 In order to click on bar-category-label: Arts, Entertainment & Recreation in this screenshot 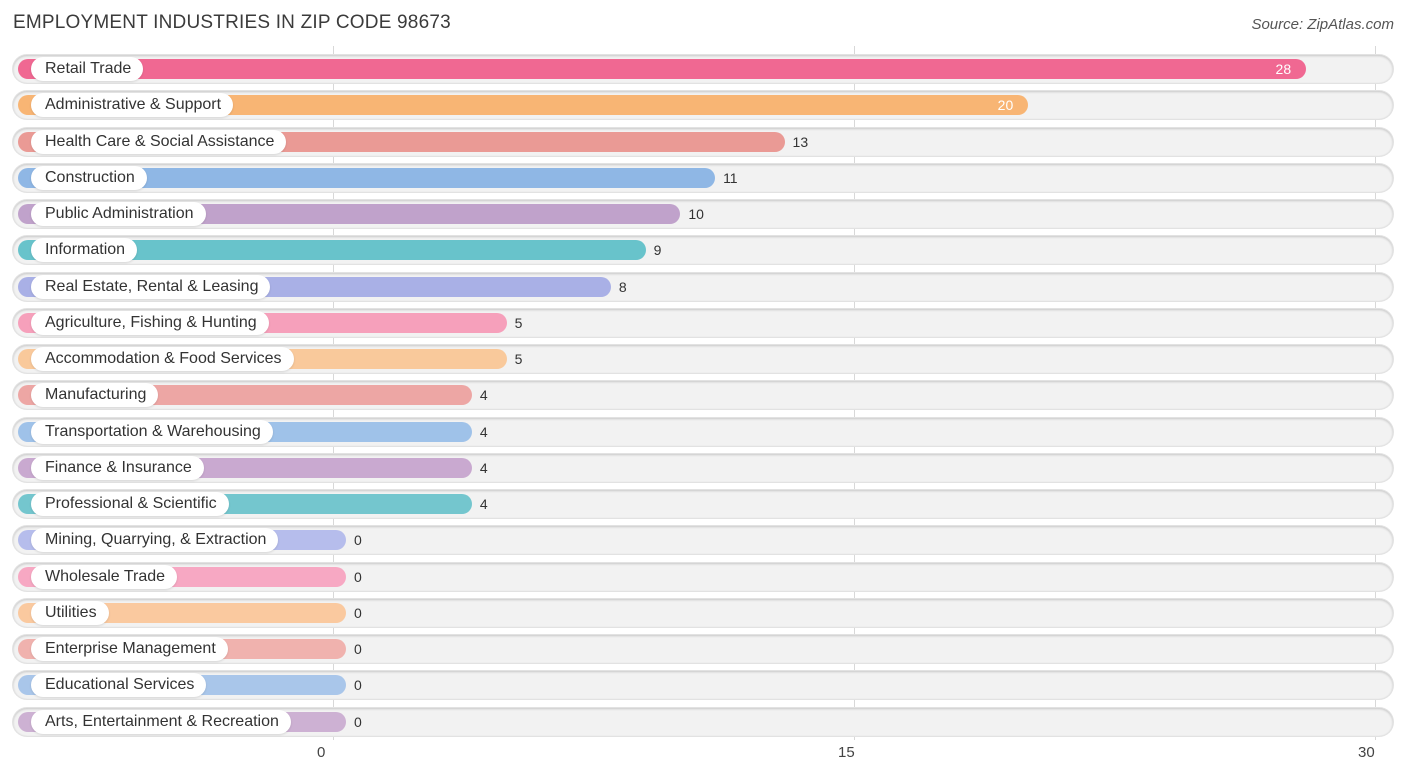, I will do `click(161, 721)`.